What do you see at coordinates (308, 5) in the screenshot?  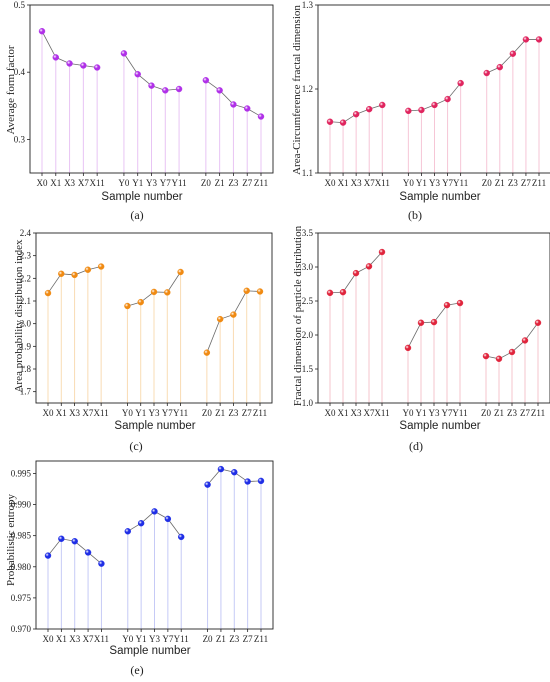 I see `y-tick-label: 1.3` at bounding box center [308, 5].